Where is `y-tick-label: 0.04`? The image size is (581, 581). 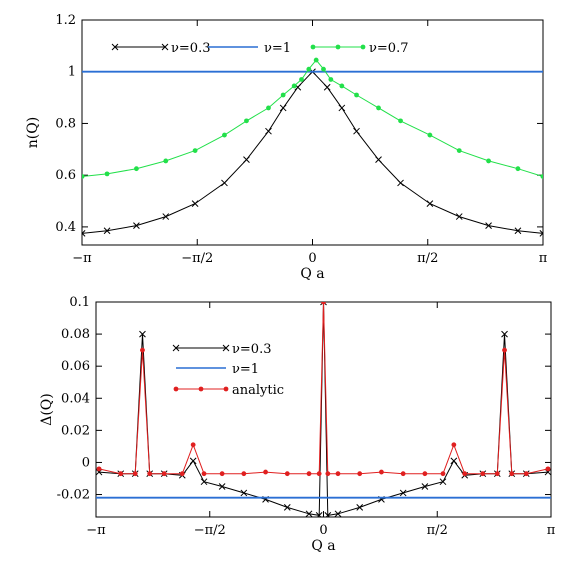
y-tick-label: 0.04 is located at coordinates (75, 398).